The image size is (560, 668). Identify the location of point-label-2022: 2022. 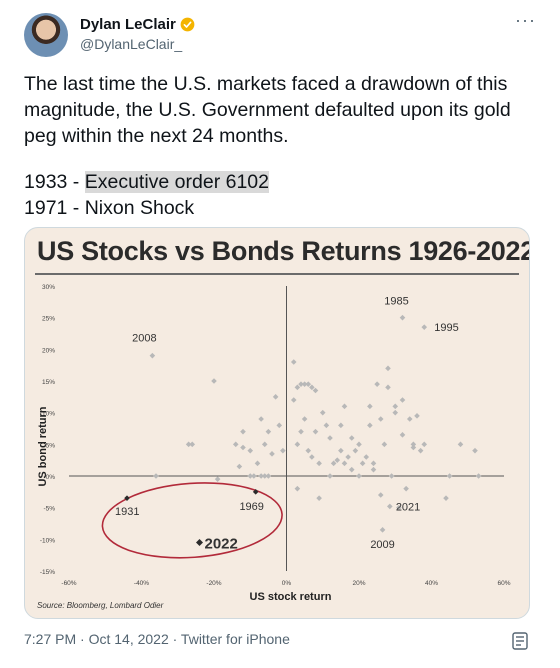
(221, 544).